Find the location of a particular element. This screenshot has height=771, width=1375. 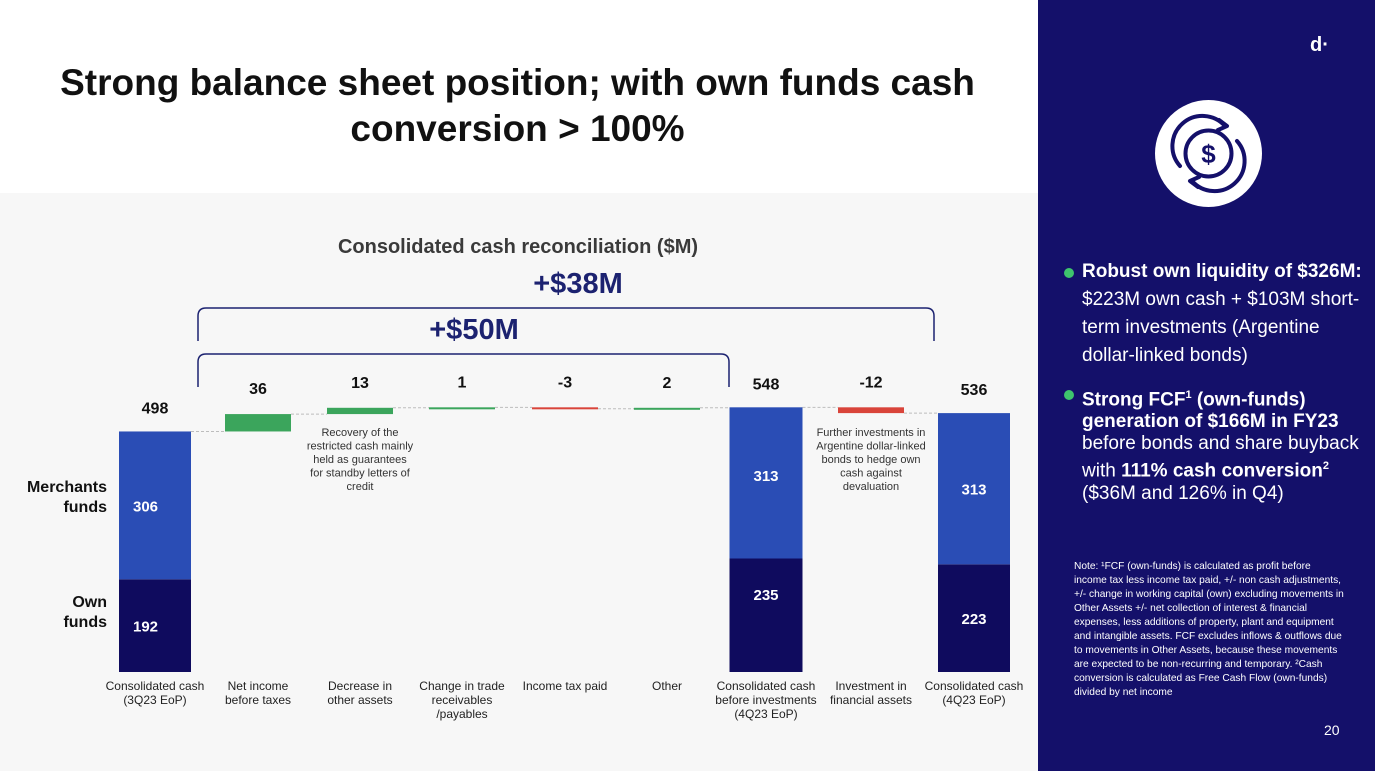

category-label-1-line-1: before taxes is located at coordinates (258, 700).